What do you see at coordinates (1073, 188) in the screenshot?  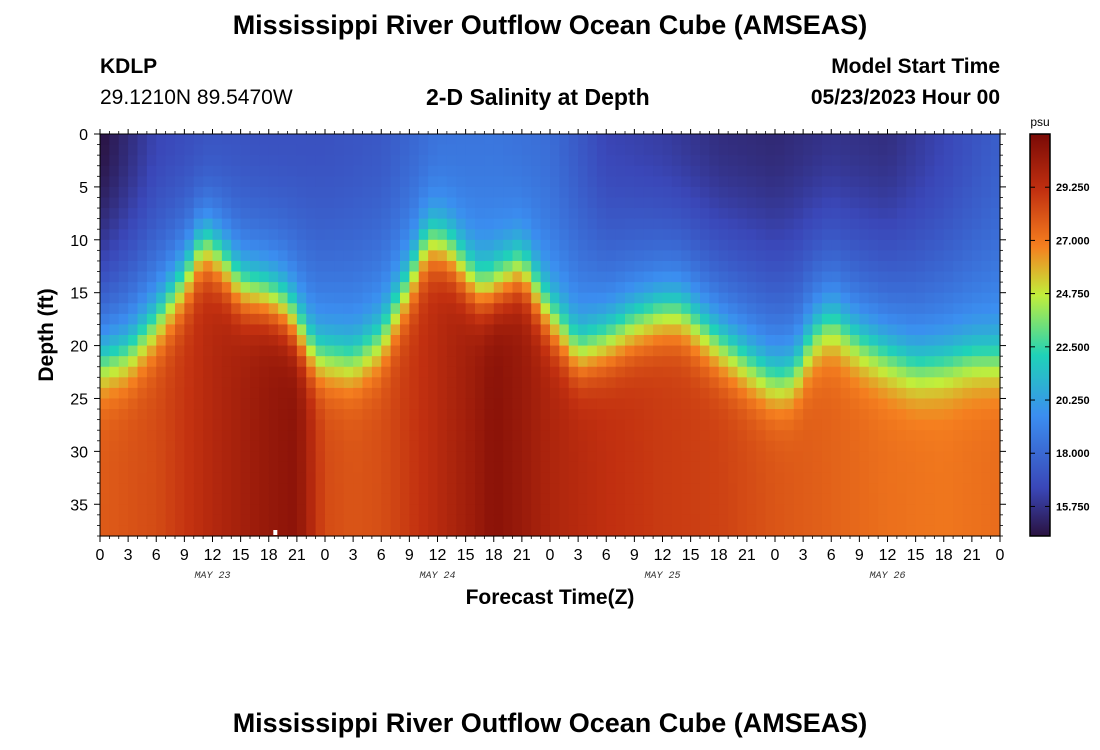 I see `colorbar-tick-label: 29.250` at bounding box center [1073, 188].